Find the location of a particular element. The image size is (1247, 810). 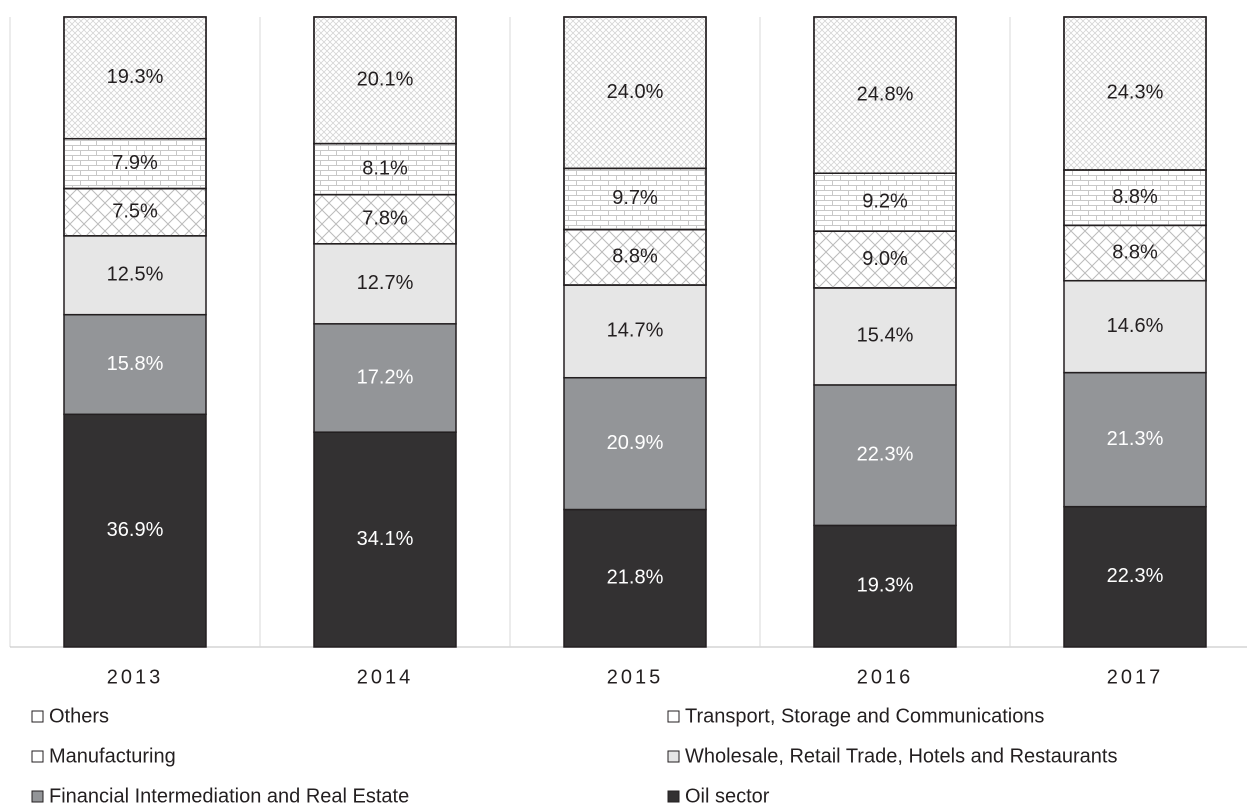

x-tick-label: 2017 is located at coordinates (1135, 677).